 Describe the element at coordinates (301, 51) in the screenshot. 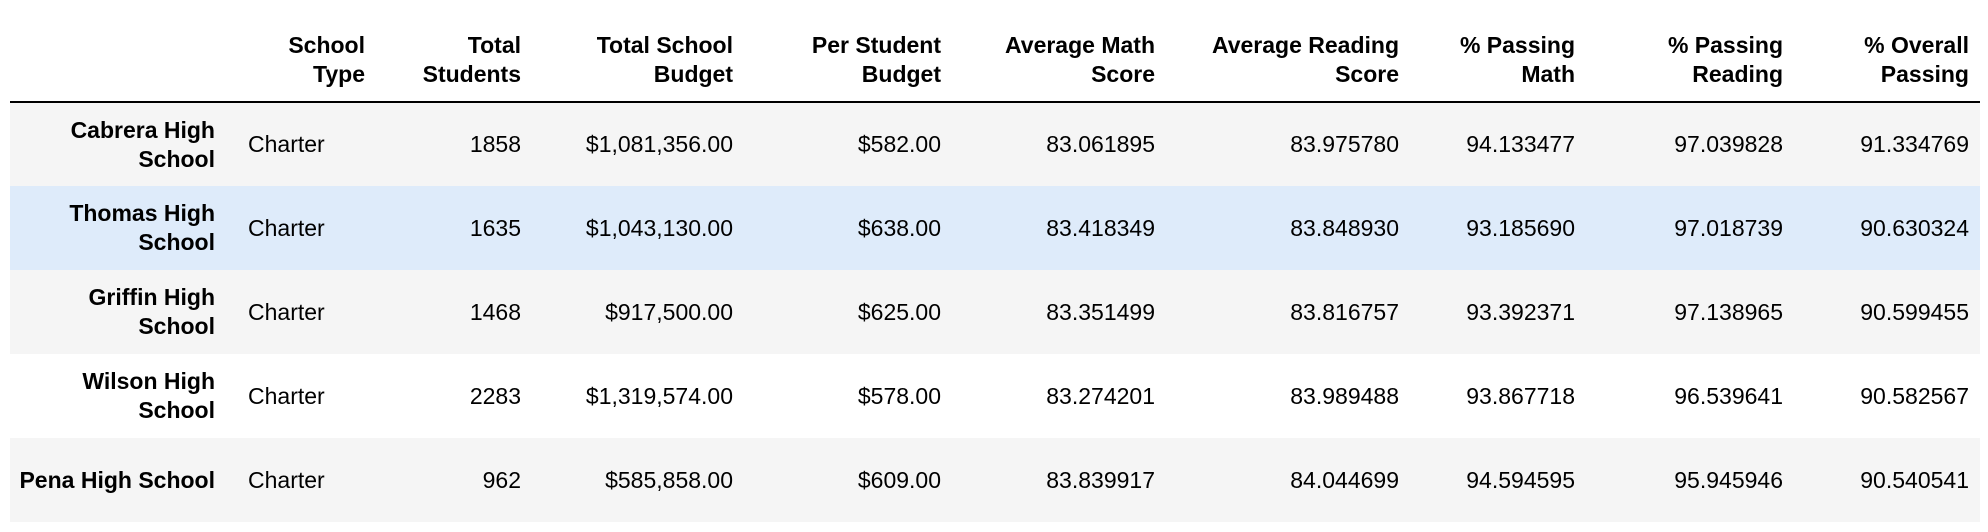

I see `header-school-type: School Type` at that location.